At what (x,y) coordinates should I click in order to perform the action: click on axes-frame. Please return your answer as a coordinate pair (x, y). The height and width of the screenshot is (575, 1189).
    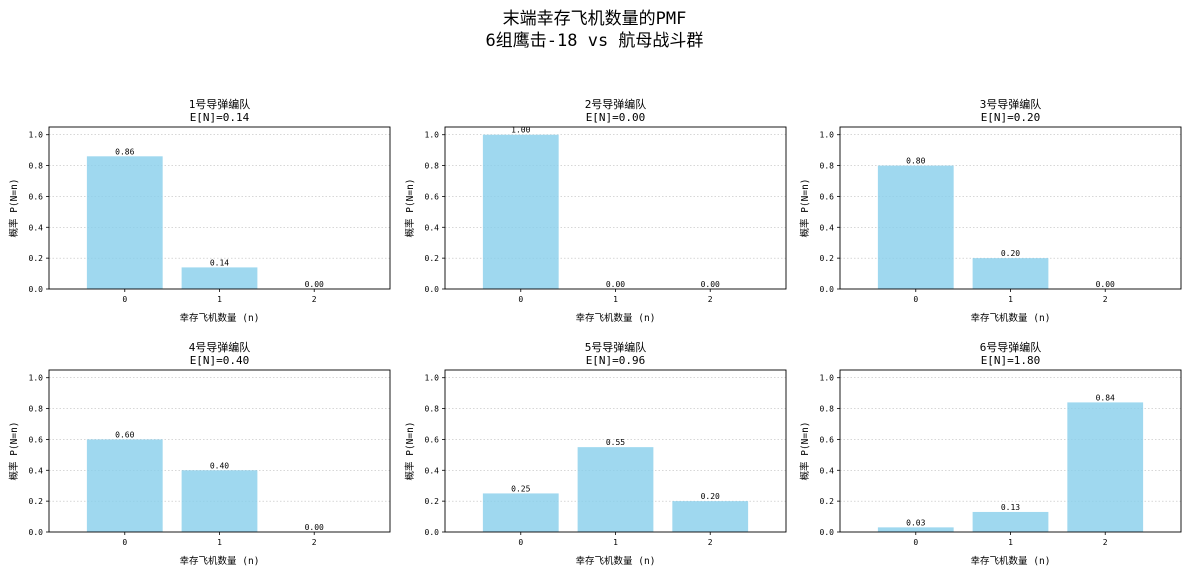
    Looking at the image, I should click on (219, 451).